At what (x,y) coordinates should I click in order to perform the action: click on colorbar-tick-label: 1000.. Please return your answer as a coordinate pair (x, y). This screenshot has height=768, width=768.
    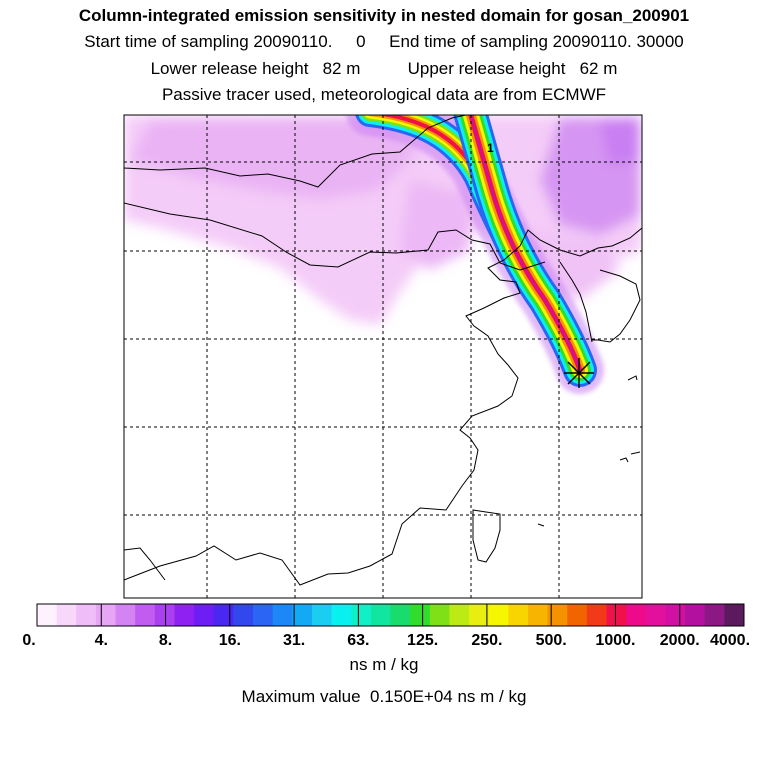
    Looking at the image, I should click on (615, 640).